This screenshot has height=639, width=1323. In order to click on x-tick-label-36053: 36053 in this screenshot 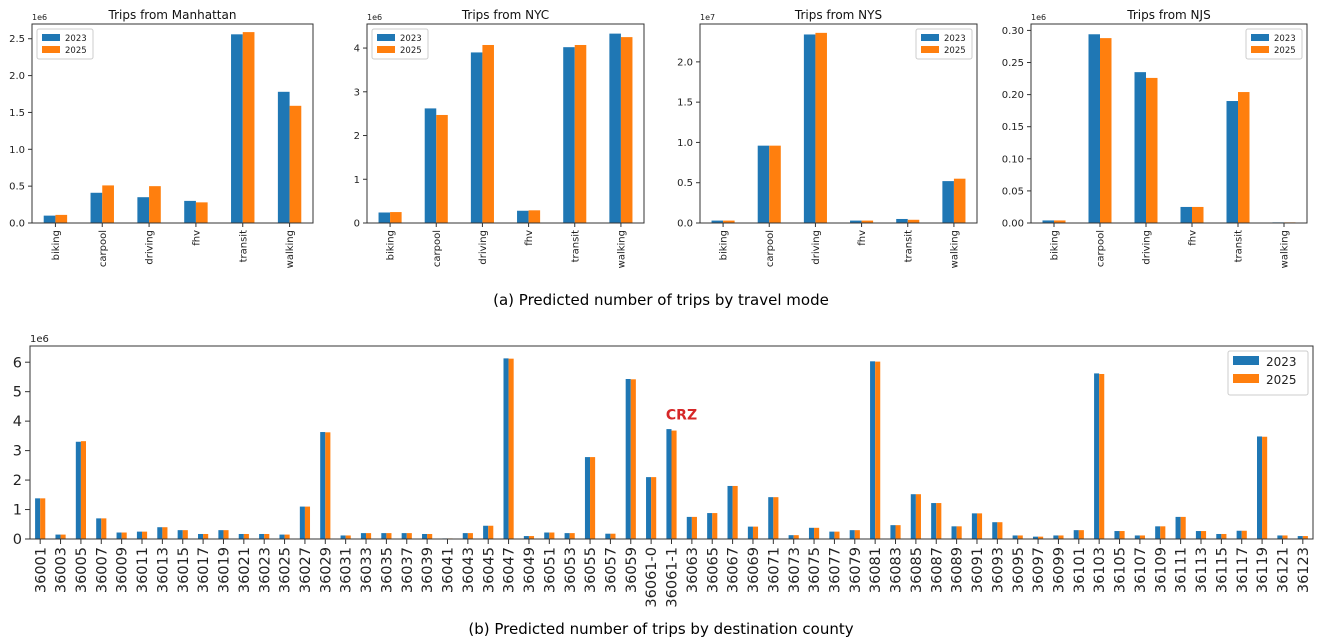, I will do `click(571, 570)`.